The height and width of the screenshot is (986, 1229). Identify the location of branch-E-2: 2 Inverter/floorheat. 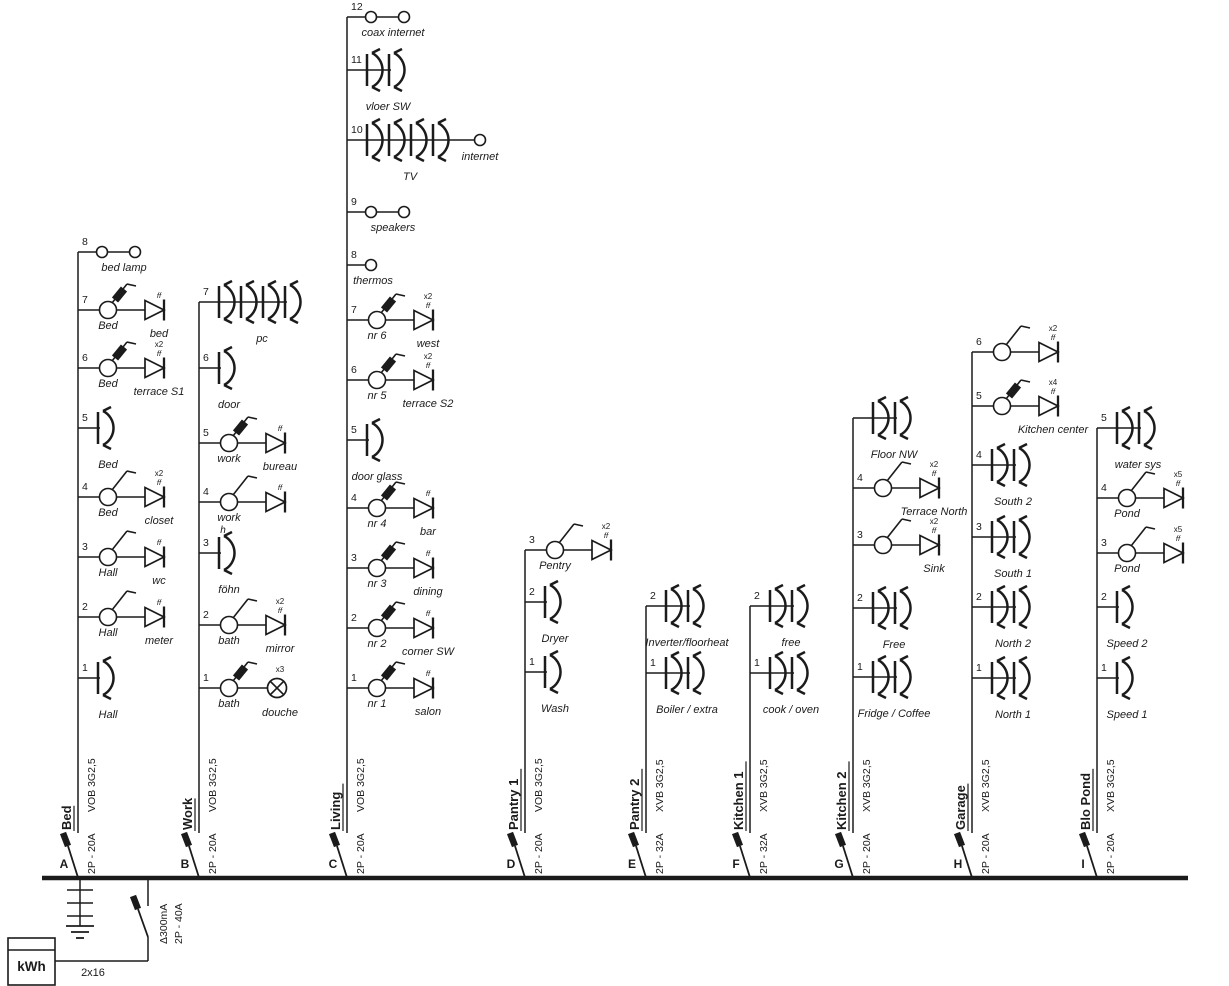
(687, 616).